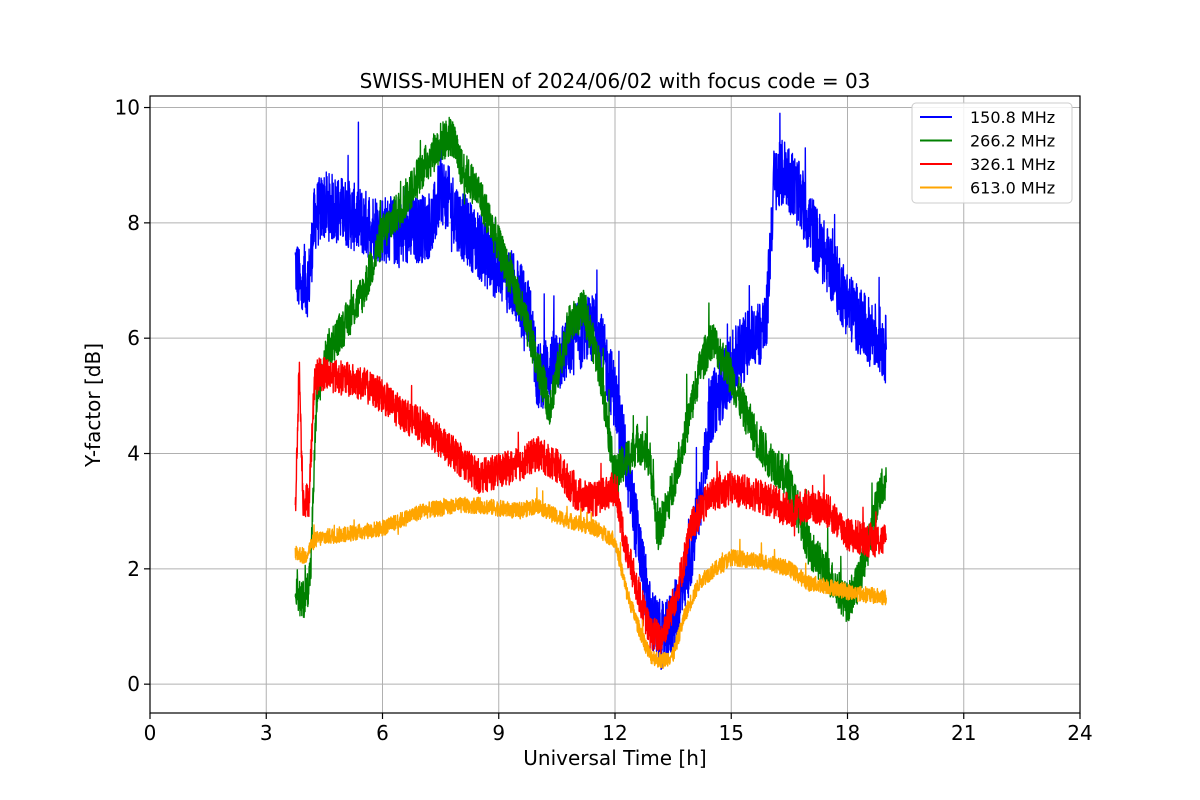 This screenshot has width=1200, height=800. Describe the element at coordinates (93, 405) in the screenshot. I see `y-axis-label: Y-factor [dB]` at that location.